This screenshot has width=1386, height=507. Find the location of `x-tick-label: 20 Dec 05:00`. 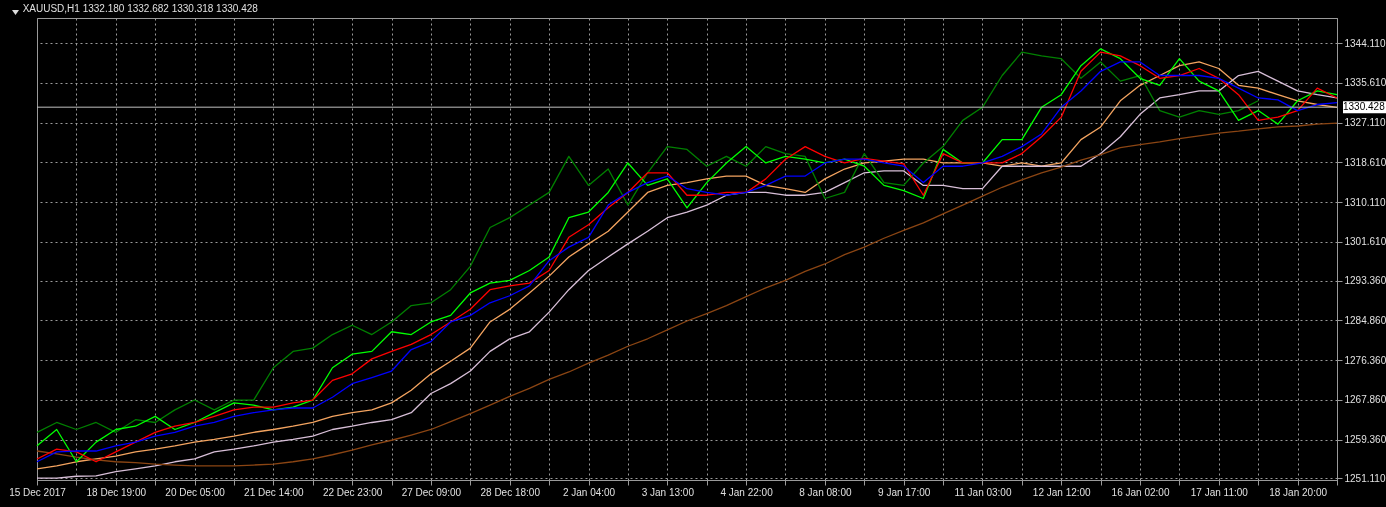

x-tick-label: 20 Dec 05:00 is located at coordinates (195, 492).